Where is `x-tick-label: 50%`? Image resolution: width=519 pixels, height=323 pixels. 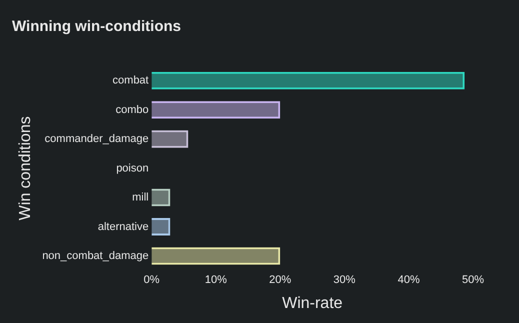
x-tick-label: 50% is located at coordinates (473, 280).